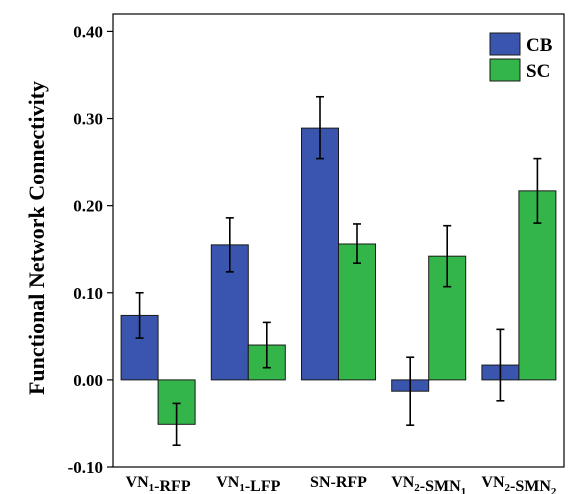 This screenshot has height=494, width=578. What do you see at coordinates (88, 380) in the screenshot?
I see `y-tick-label: 0.00` at bounding box center [88, 380].